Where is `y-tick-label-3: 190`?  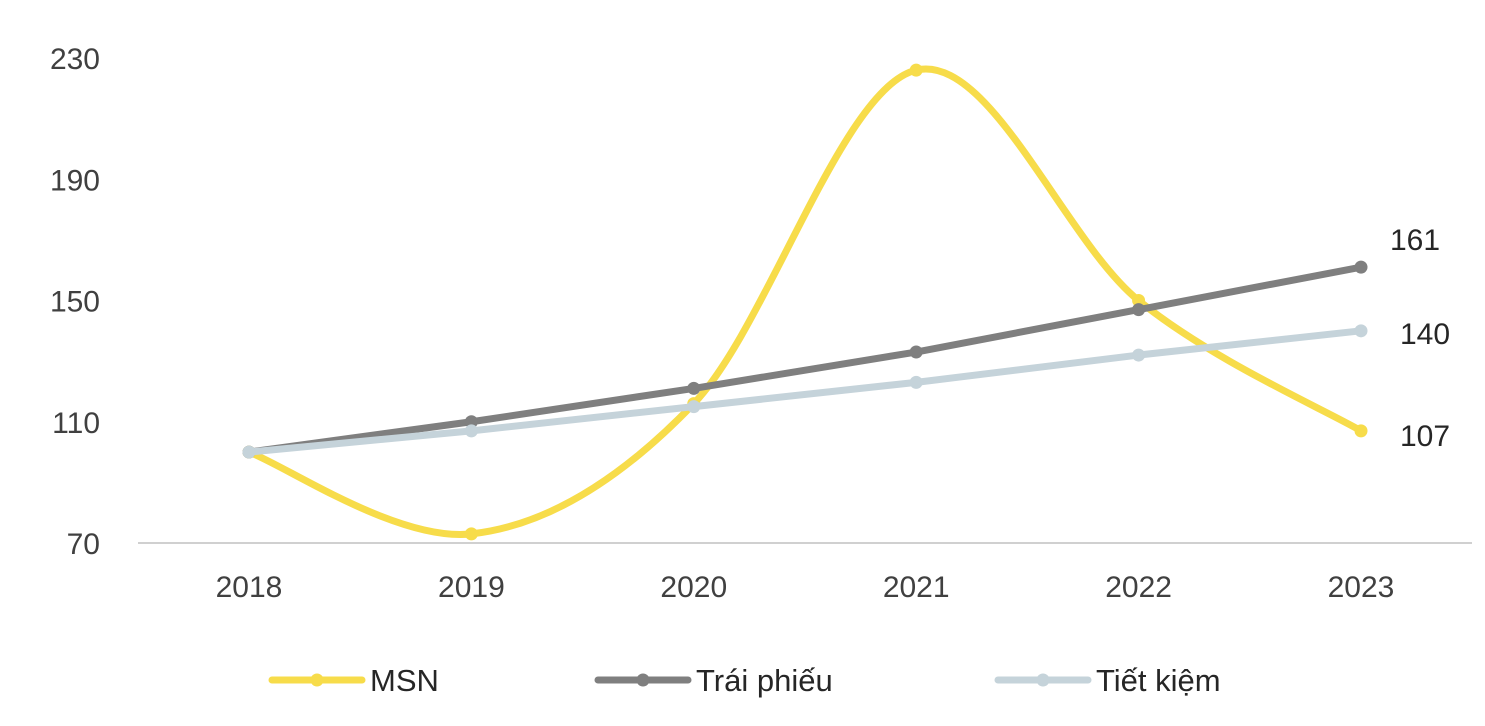
y-tick-label-3: 190 is located at coordinates (75, 180).